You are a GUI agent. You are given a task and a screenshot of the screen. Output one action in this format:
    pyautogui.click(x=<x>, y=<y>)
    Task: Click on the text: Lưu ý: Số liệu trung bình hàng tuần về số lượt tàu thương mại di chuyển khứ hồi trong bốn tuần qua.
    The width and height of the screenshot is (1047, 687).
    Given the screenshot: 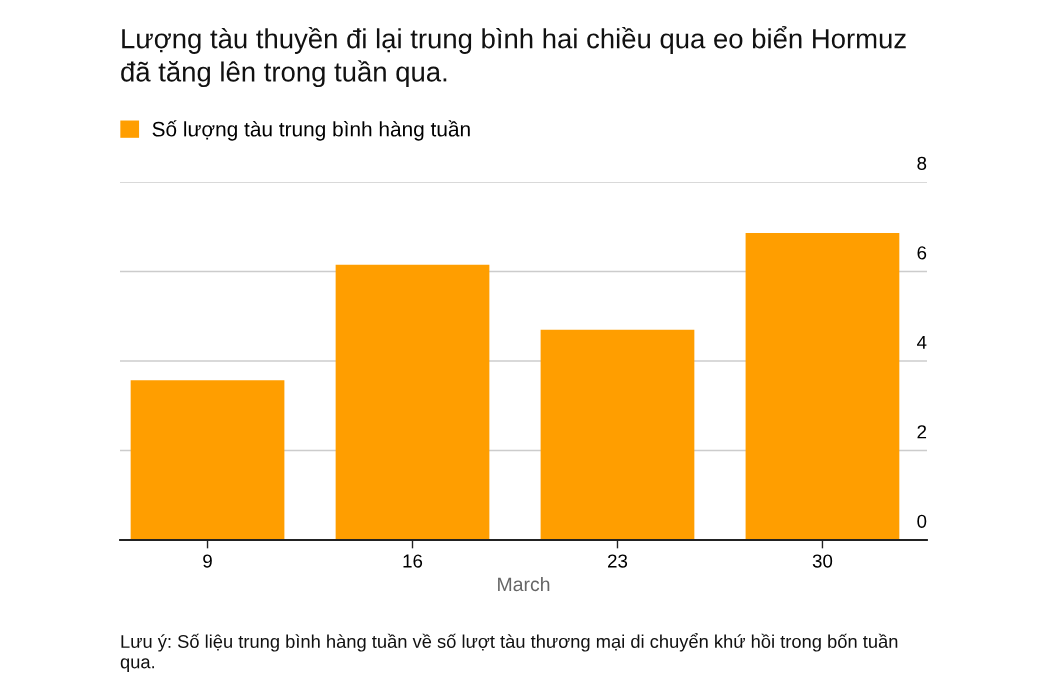 What is the action you would take?
    pyautogui.click(x=509, y=653)
    